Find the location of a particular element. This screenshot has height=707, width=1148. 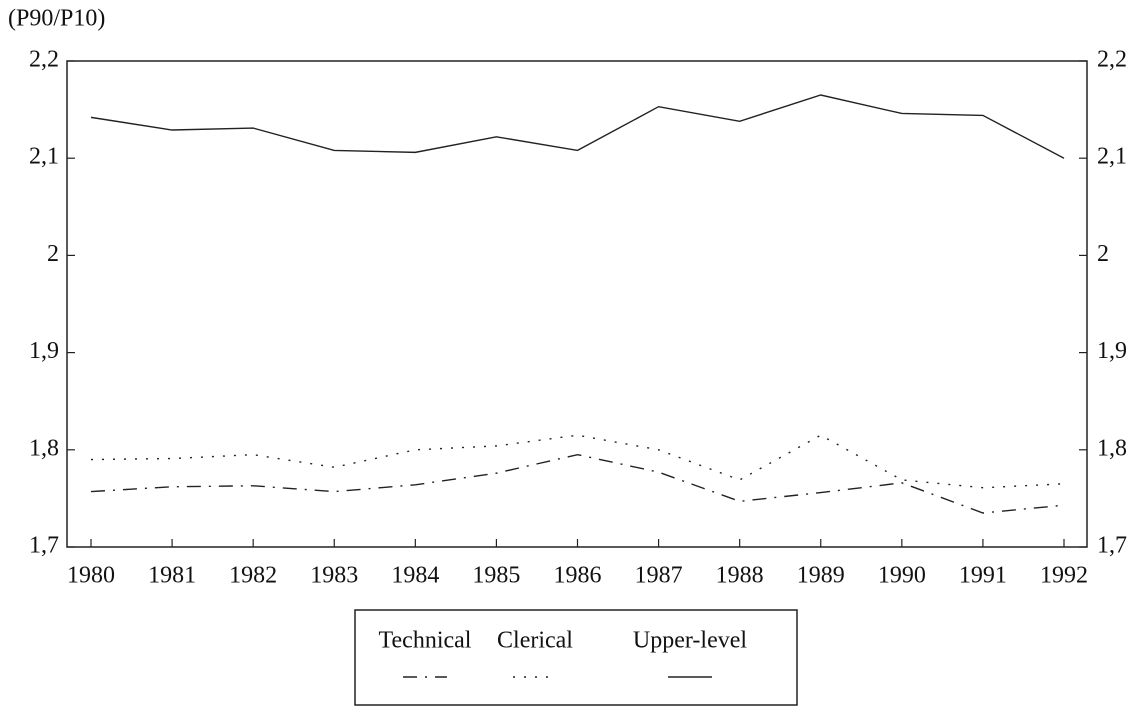

legend-label: Technical is located at coordinates (425, 641).